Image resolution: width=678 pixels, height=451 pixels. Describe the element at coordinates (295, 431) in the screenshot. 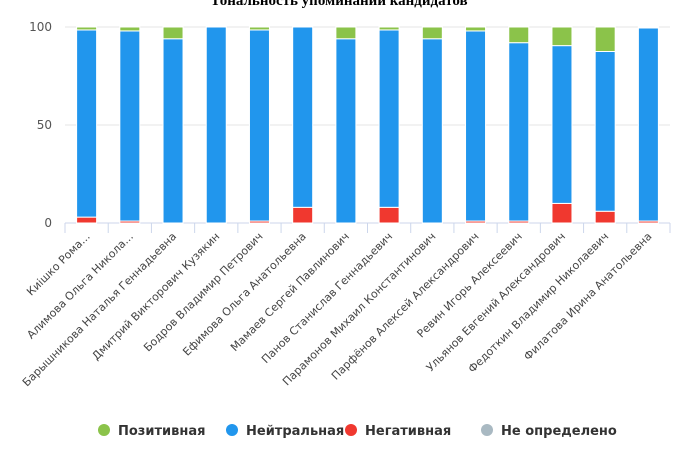

I see `legend-label: Нейтральная` at that location.